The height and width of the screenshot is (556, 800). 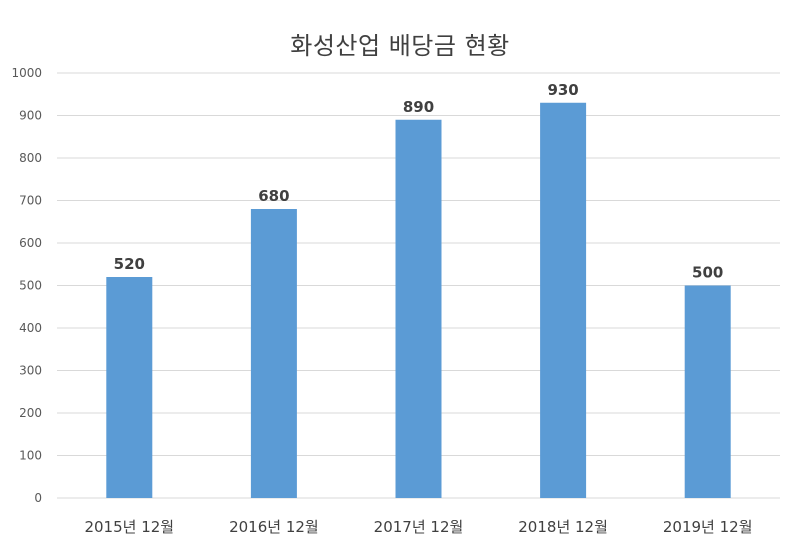 I want to click on x-category-label-4: 2018년 12월, so click(x=563, y=527).